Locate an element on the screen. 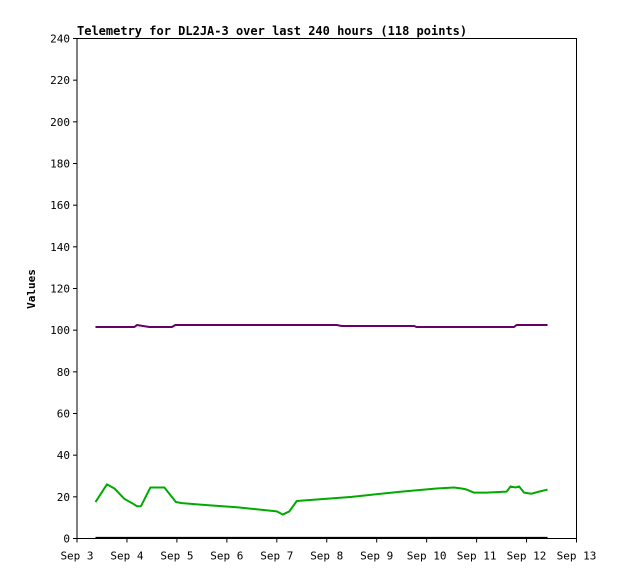  y-tick-label: 20 is located at coordinates (63, 497).